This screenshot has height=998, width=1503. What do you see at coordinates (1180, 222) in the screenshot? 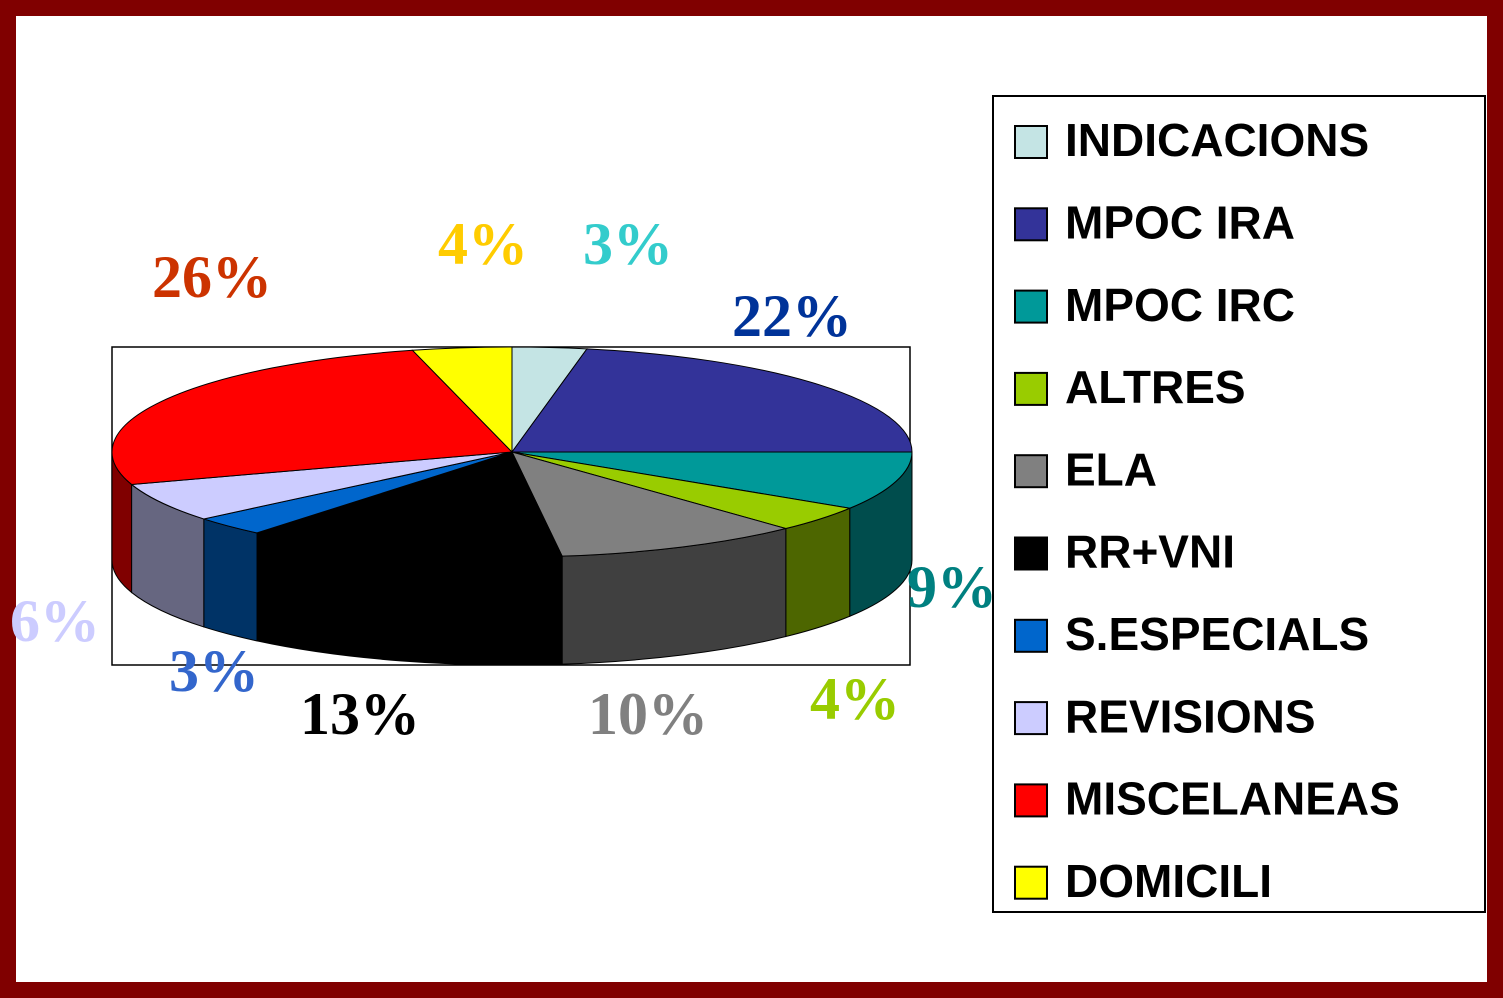
I see `legend-label: MPOC IRA` at bounding box center [1180, 222].